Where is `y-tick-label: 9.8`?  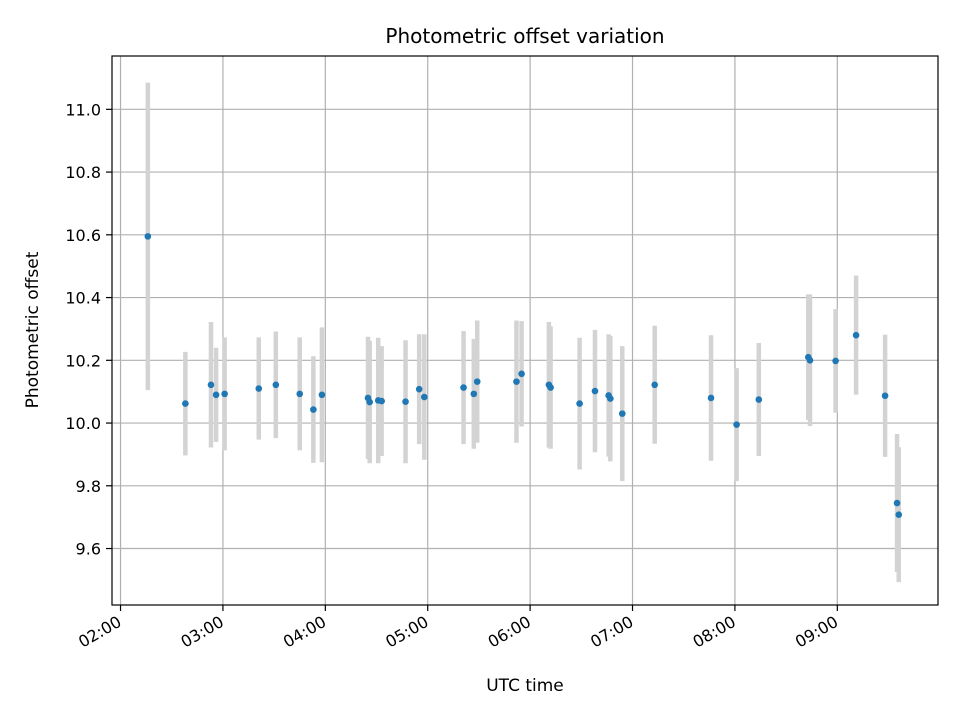 y-tick-label: 9.8 is located at coordinates (88, 486).